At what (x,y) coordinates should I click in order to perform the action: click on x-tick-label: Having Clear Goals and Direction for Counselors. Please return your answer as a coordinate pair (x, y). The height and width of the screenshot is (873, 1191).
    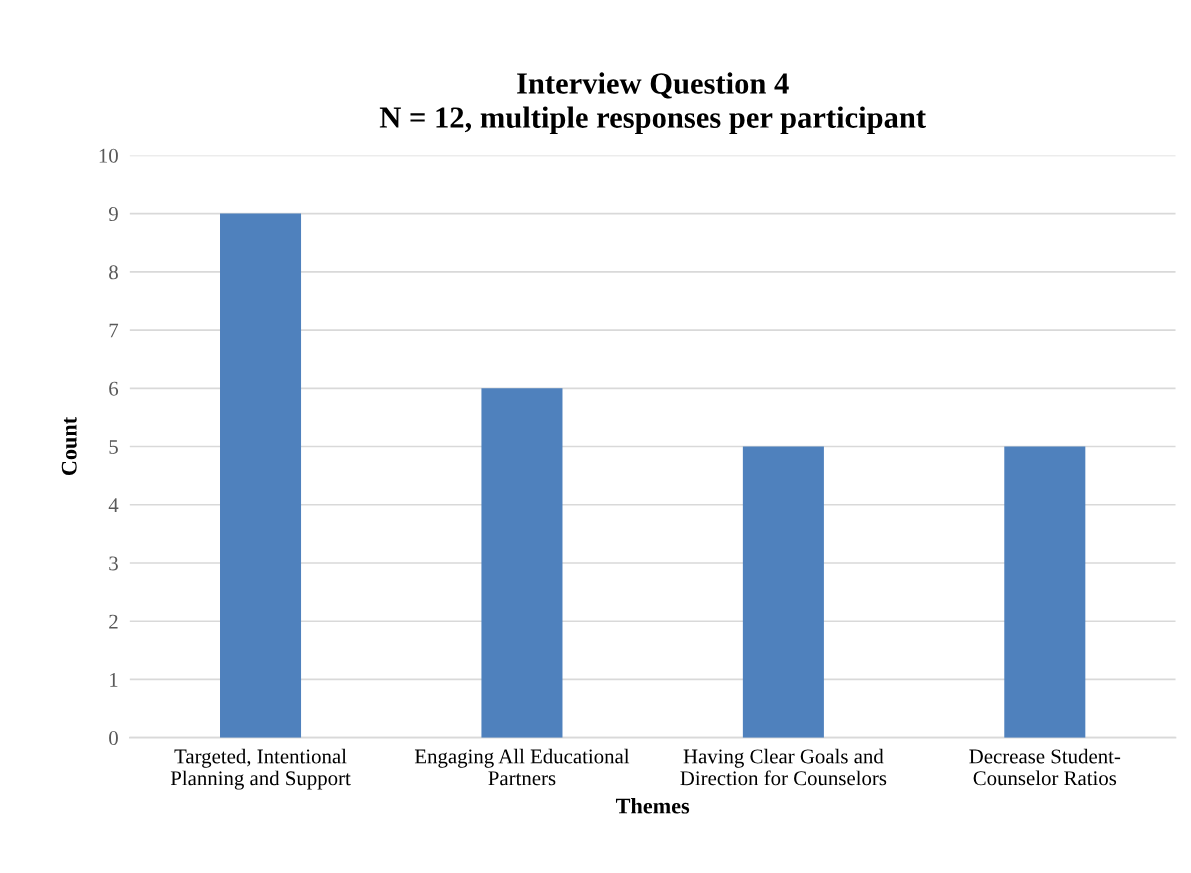
    Looking at the image, I should click on (783, 767).